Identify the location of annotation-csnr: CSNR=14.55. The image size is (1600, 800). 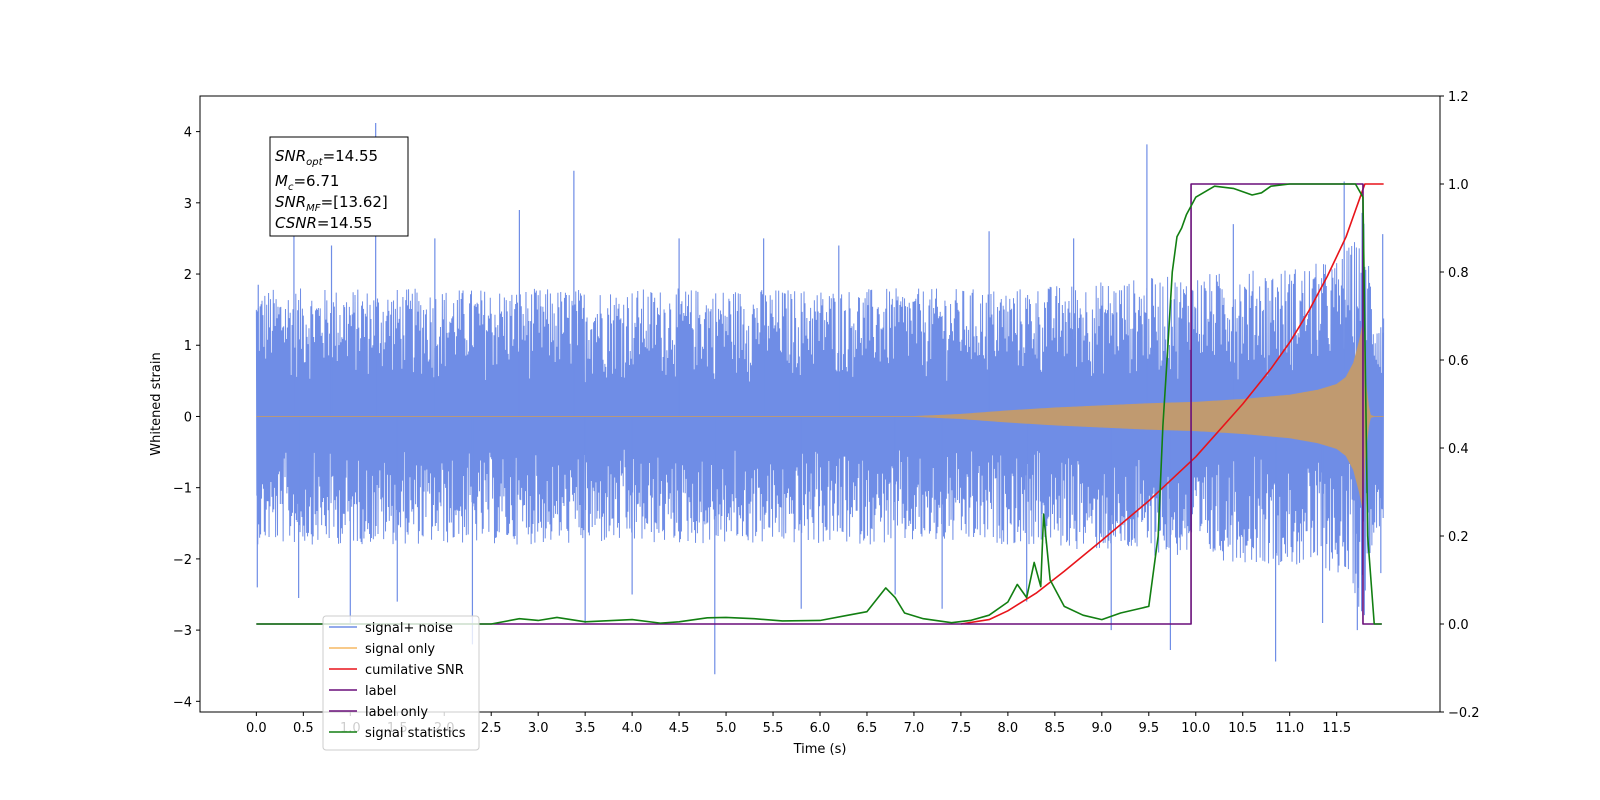
(323, 223).